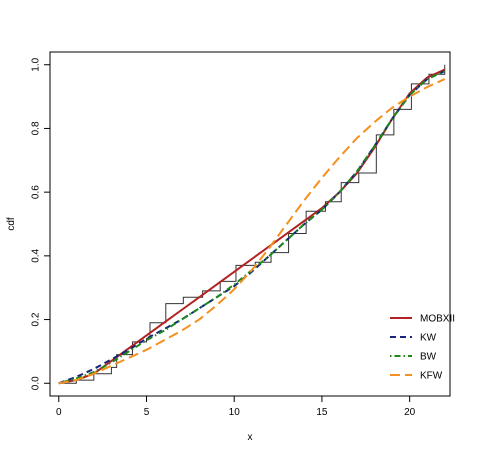 Image resolution: width=478 pixels, height=458 pixels. What do you see at coordinates (11, 224) in the screenshot?
I see `y-axis-label: cdf` at bounding box center [11, 224].